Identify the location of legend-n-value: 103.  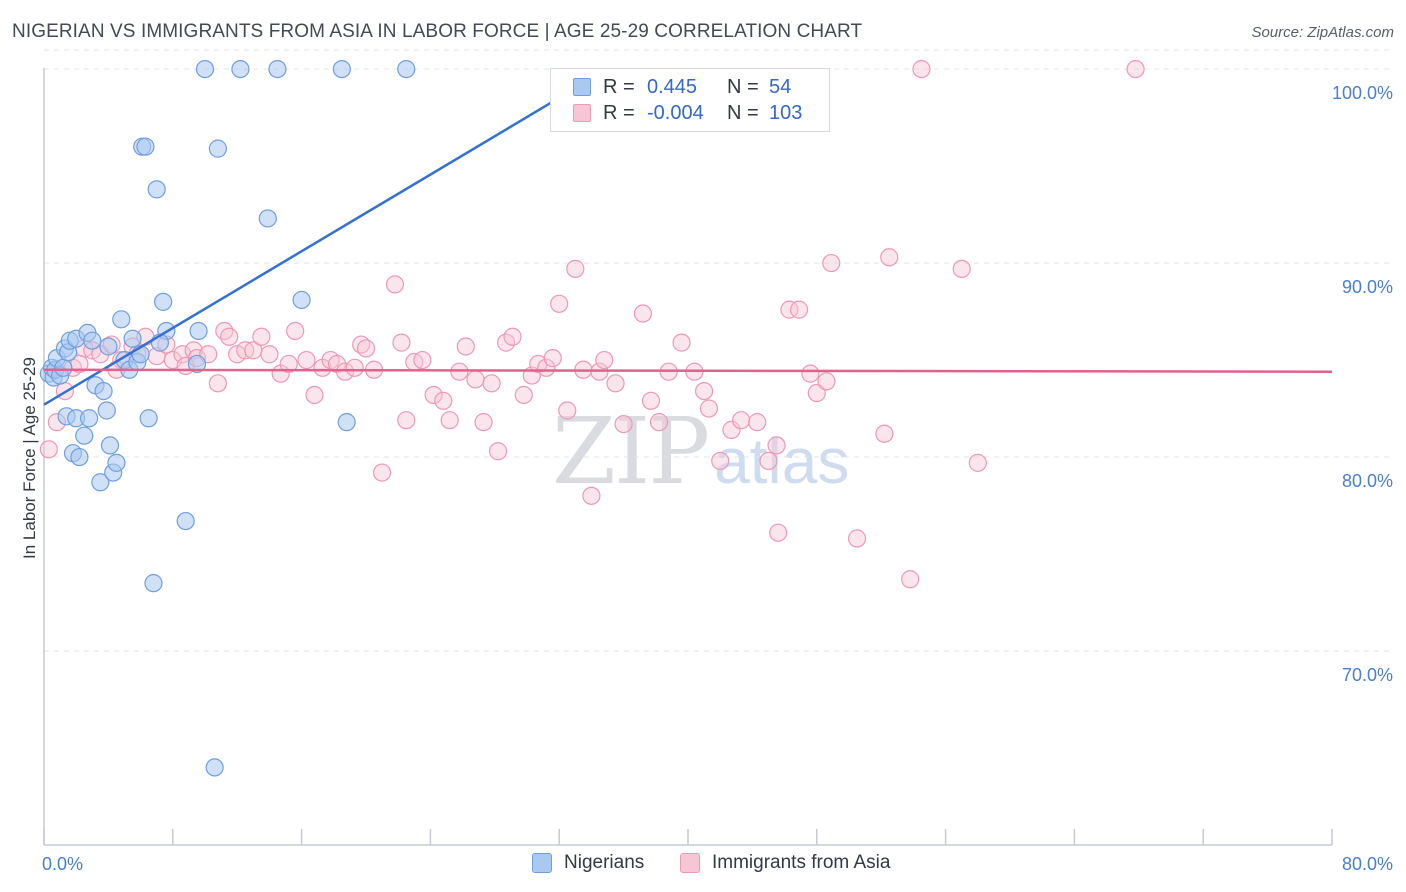
(786, 112).